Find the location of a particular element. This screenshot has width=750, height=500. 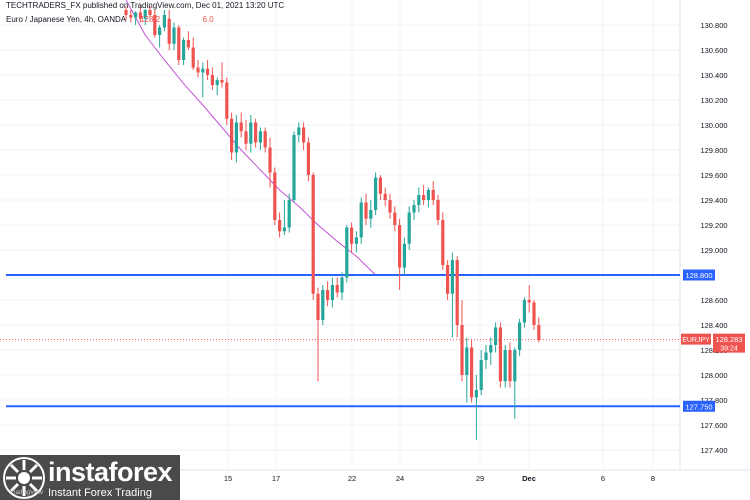

date-tick-label: 15 is located at coordinates (228, 478).